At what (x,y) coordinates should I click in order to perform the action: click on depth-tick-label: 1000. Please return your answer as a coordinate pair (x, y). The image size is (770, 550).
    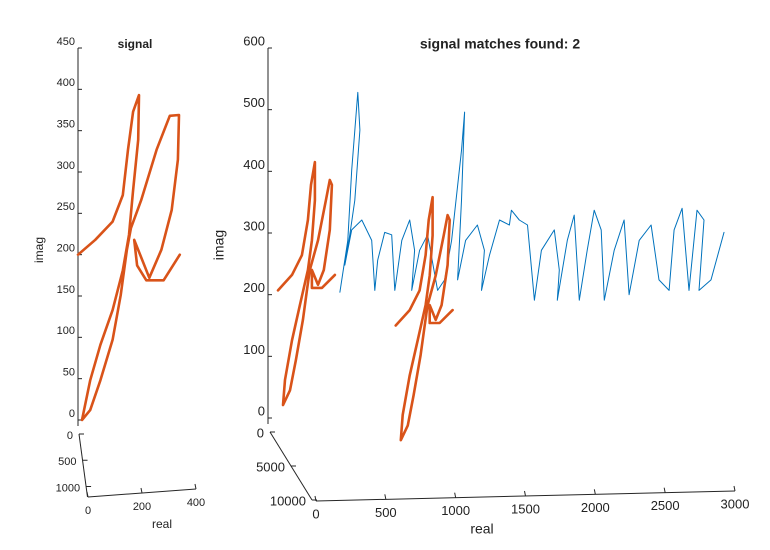
    Looking at the image, I should click on (68, 488).